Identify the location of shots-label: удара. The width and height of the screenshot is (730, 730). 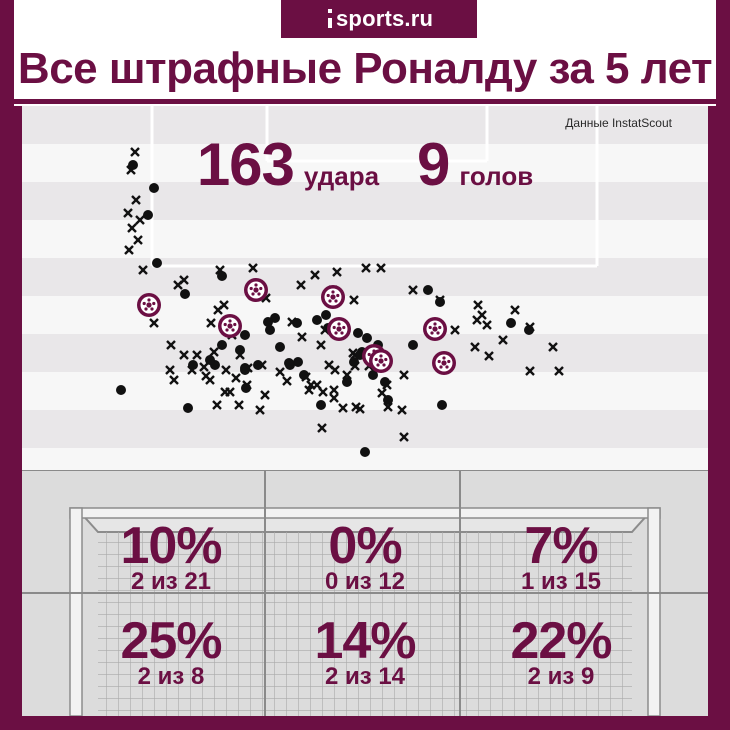
(341, 176).